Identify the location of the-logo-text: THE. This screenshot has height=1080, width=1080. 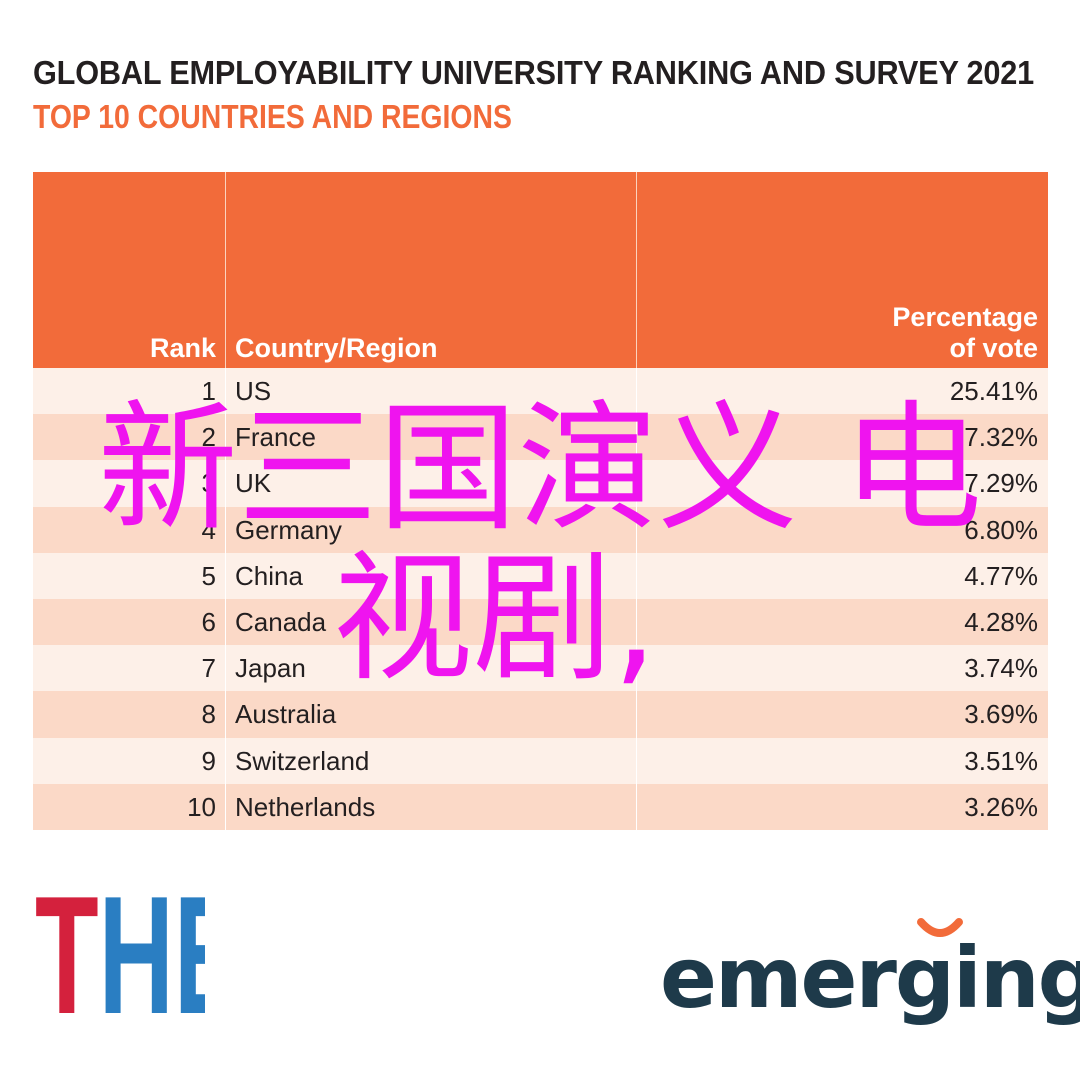
(120, 947).